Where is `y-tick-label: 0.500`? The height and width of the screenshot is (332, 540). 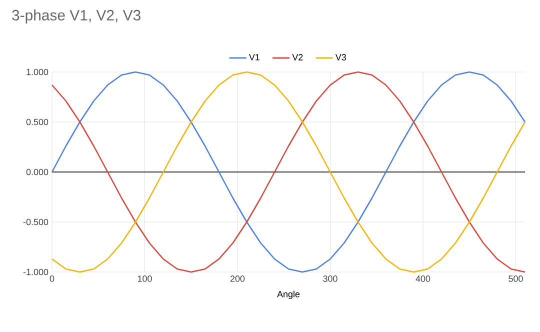
y-tick-label: 0.500 is located at coordinates (37, 122).